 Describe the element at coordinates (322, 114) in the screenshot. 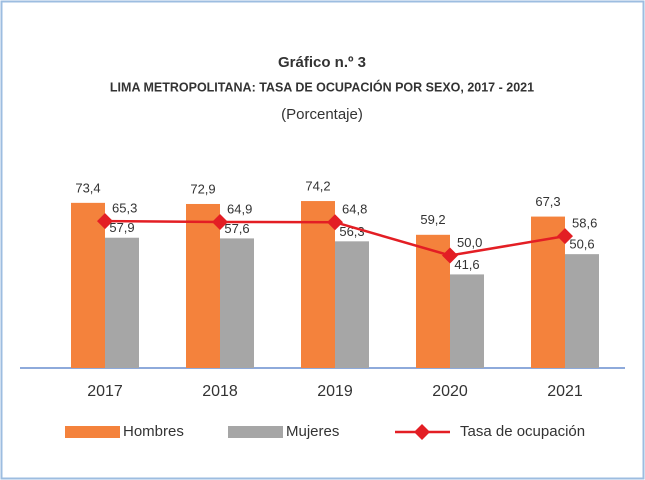

I see `unit-label: (Porcentaje)` at that location.